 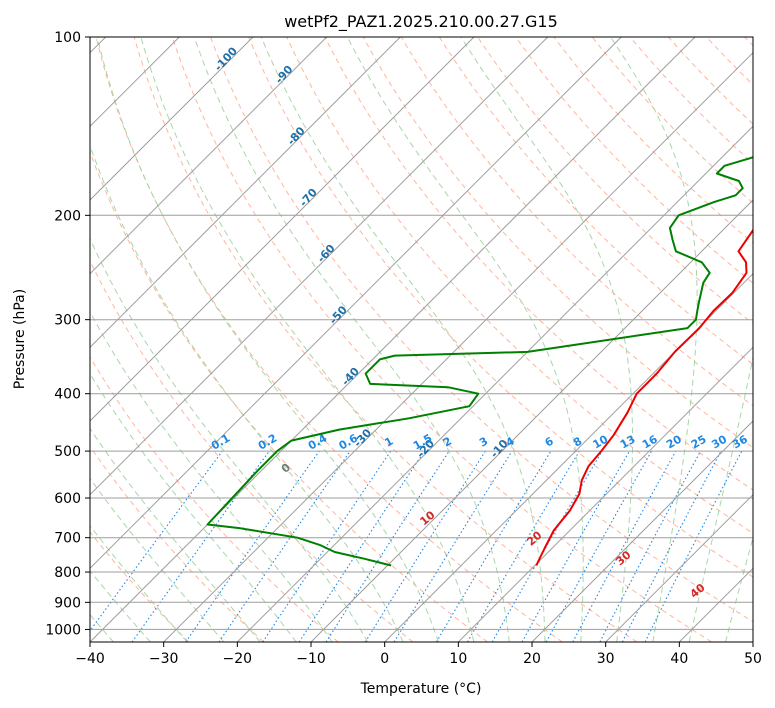 I want to click on mixing-ratio-label: 13, so click(x=628, y=442).